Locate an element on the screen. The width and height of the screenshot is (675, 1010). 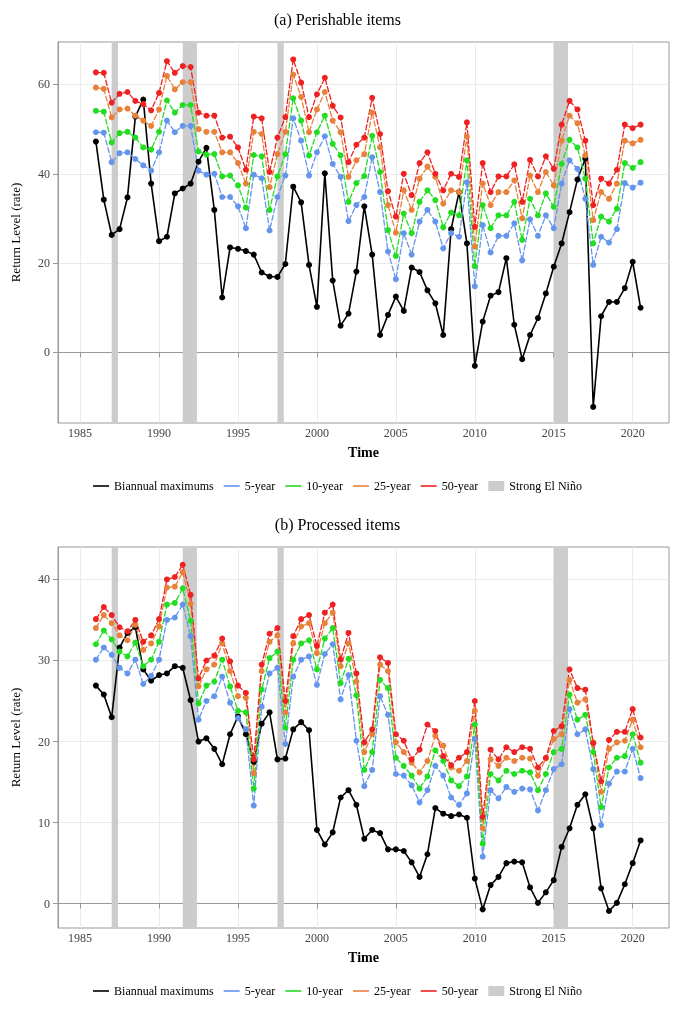
chart-title: (a) Perishable items is located at coordinates (337, 19).